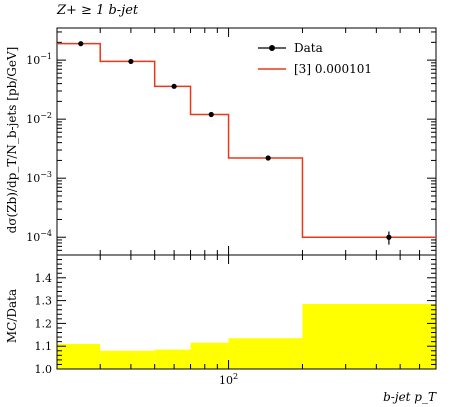  What do you see at coordinates (44, 278) in the screenshot?
I see `ratio-ytick-label: 1.4` at bounding box center [44, 278].